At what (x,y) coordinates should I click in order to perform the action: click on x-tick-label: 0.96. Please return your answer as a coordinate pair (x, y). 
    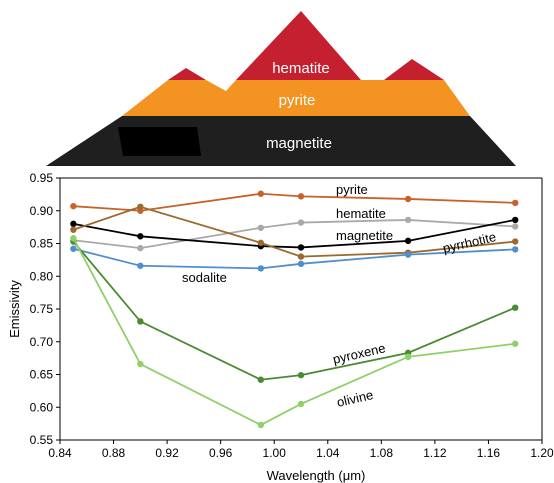
    Looking at the image, I should click on (221, 453).